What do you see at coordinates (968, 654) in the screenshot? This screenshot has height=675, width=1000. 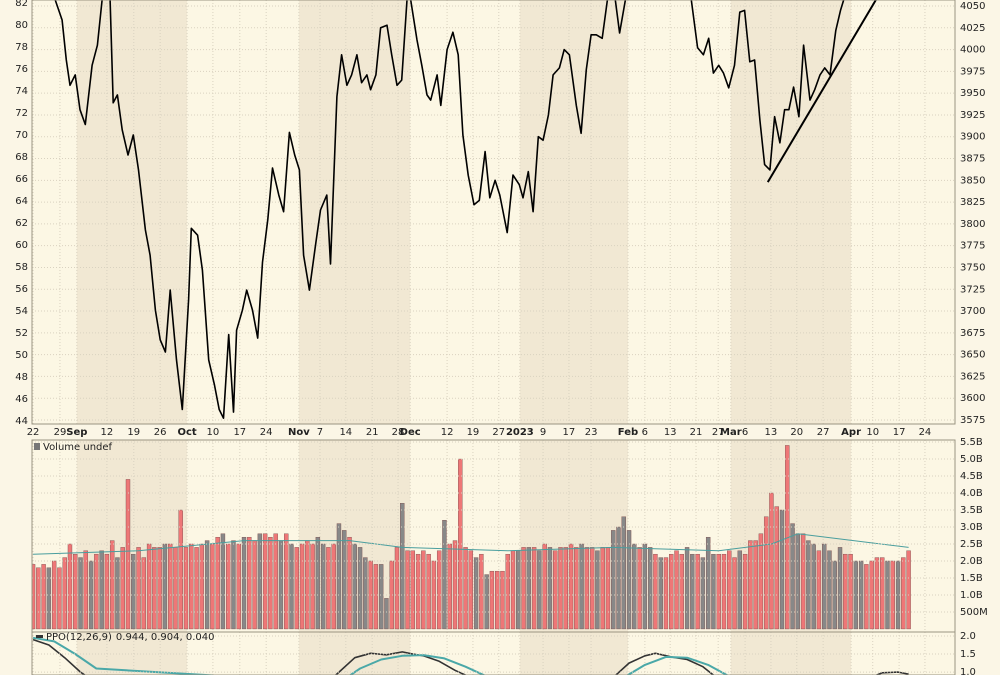 I see `y-tick-label: 1.5` at bounding box center [968, 654].